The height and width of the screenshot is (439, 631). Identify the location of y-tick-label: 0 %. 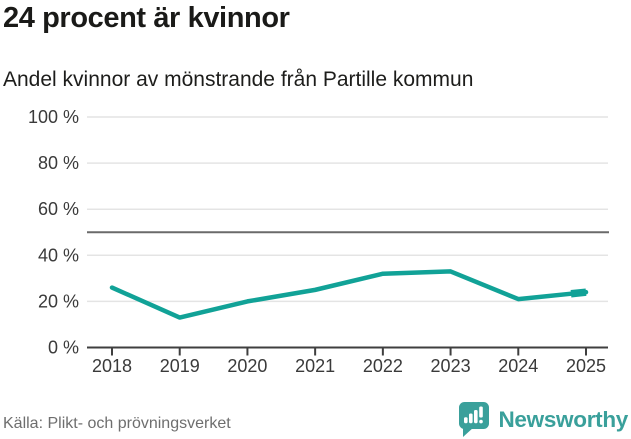
(63, 348).